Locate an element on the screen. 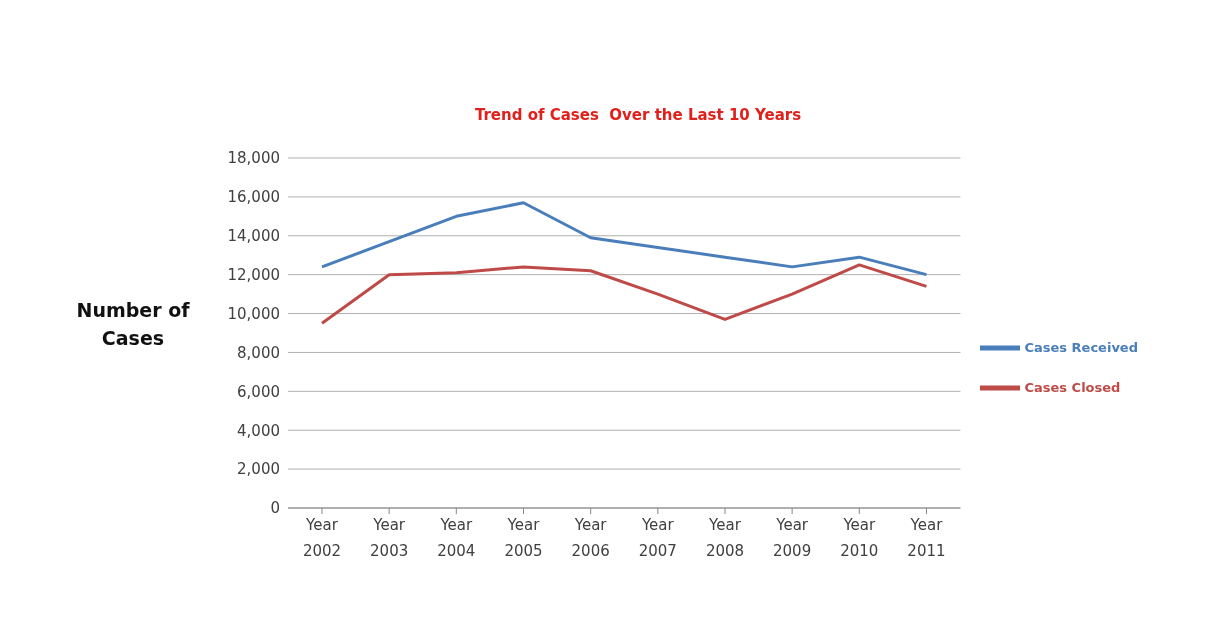 The width and height of the screenshot is (1205, 628). x-tick-label: Year 2003 is located at coordinates (389, 538).